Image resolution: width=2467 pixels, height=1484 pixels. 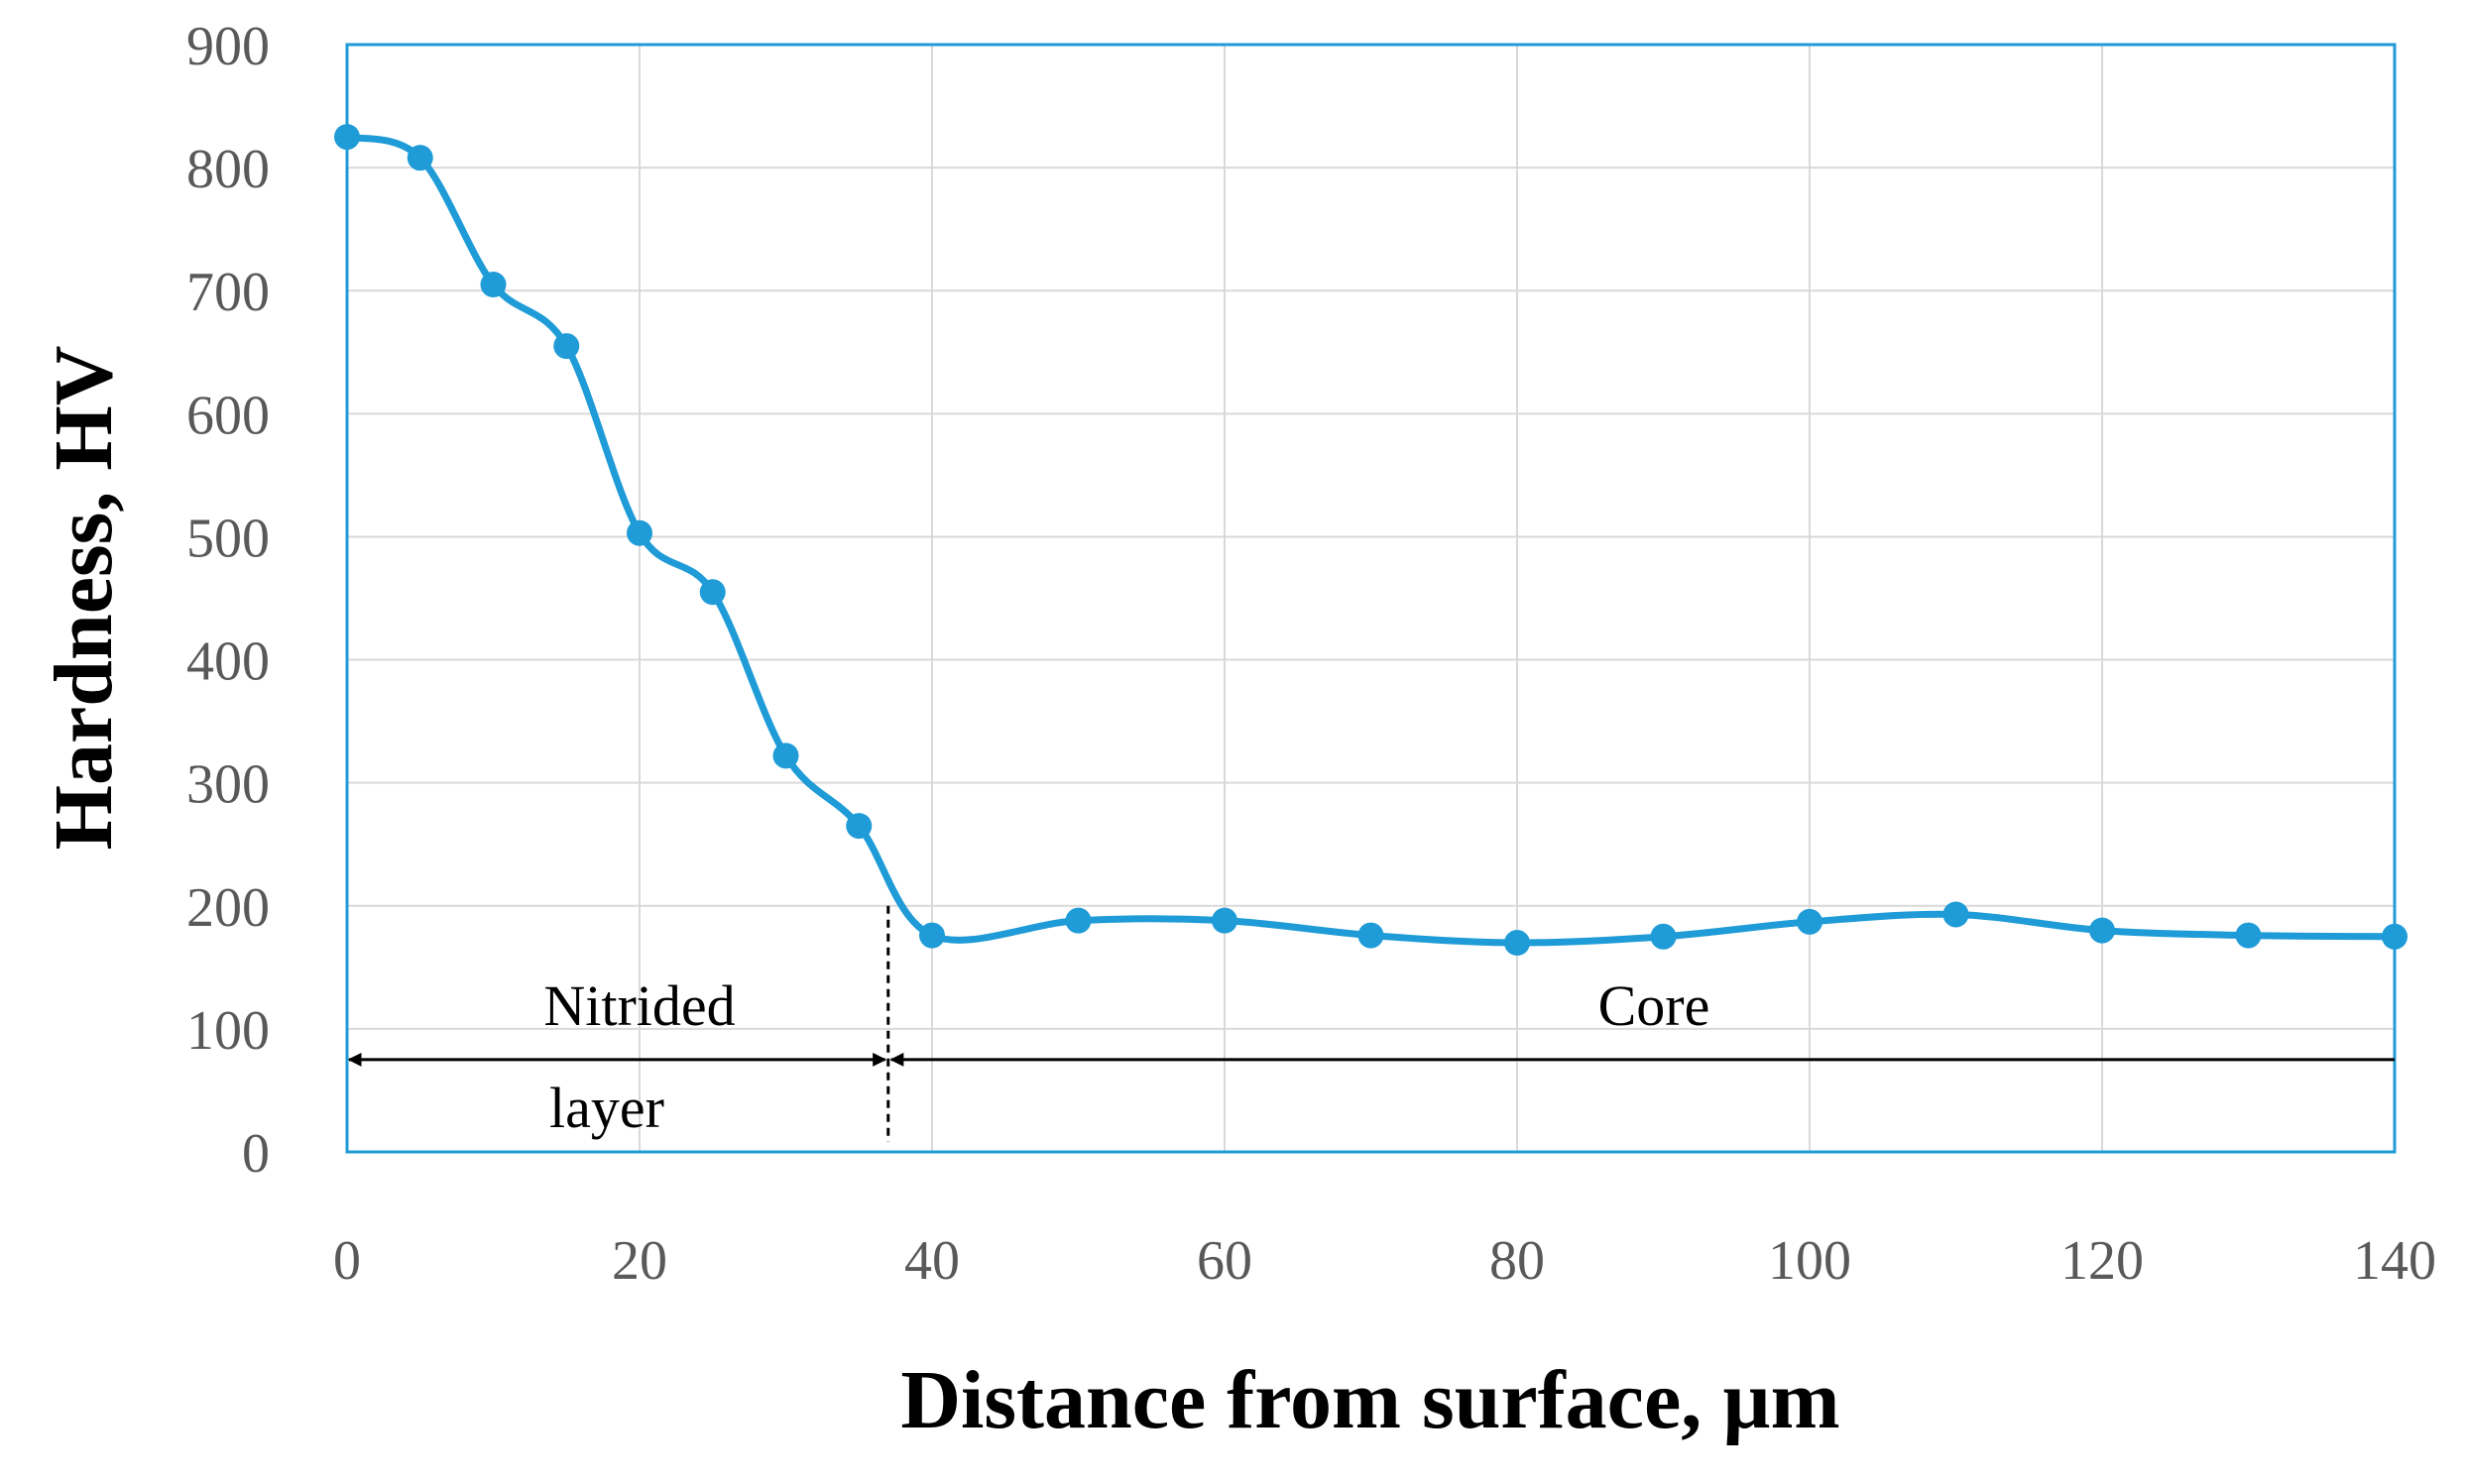 I want to click on x-tick-label: 40, so click(x=932, y=1261).